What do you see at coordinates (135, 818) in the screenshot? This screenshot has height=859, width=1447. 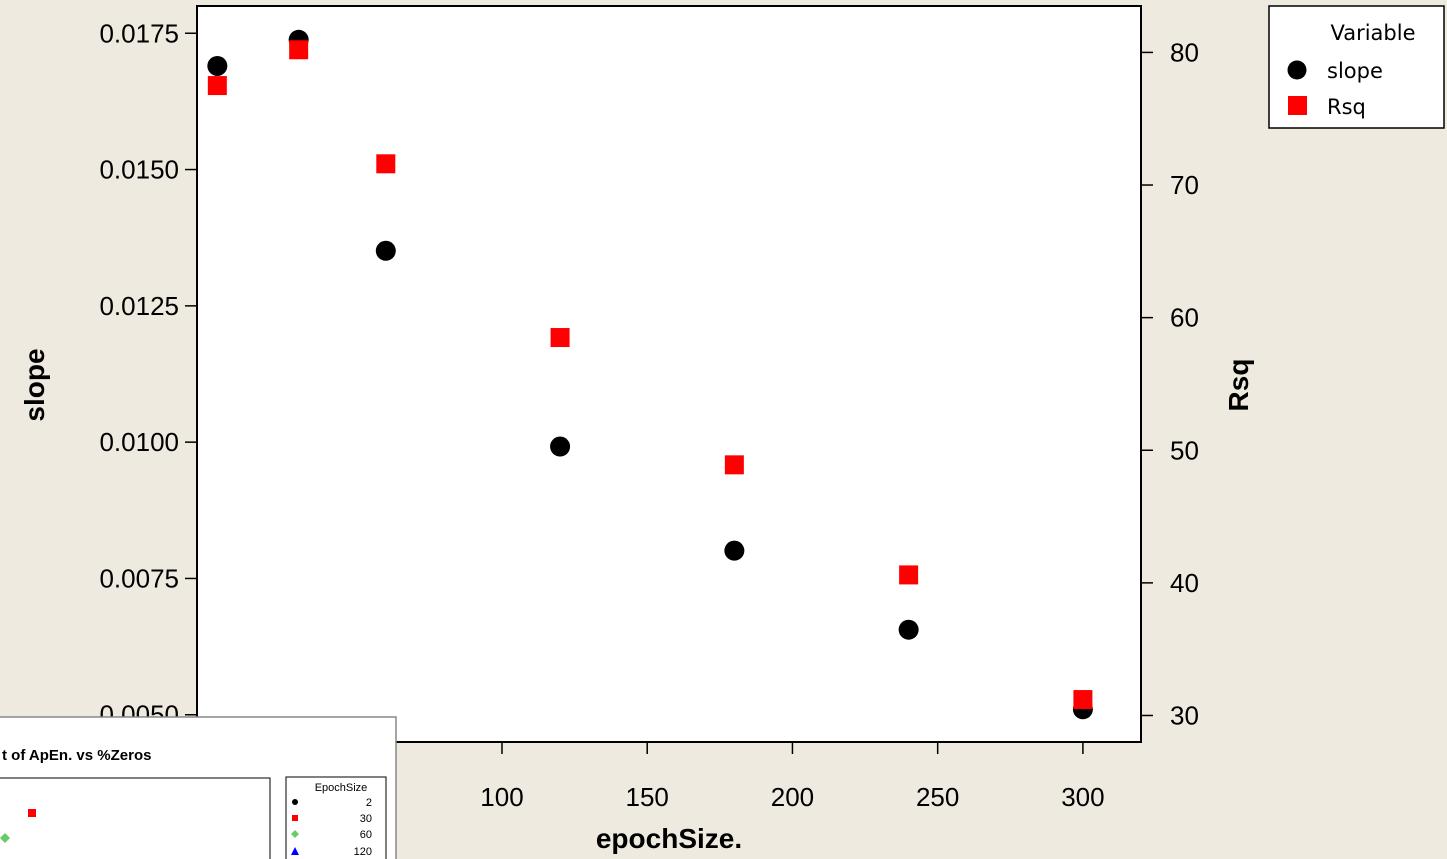 I see `inset-plot-area` at bounding box center [135, 818].